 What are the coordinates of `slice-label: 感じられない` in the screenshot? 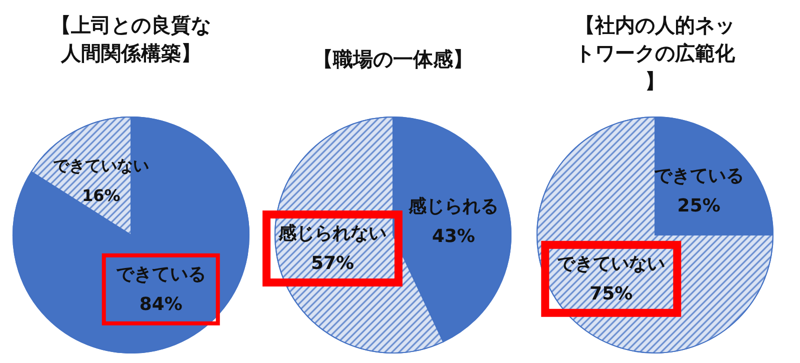 It's located at (331, 233).